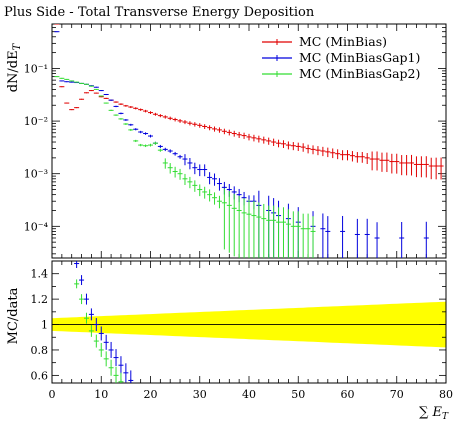 Image resolution: width=461 pixels, height=422 pixels. Describe the element at coordinates (298, 394) in the screenshot. I see `x-tick-label: 50` at that location.